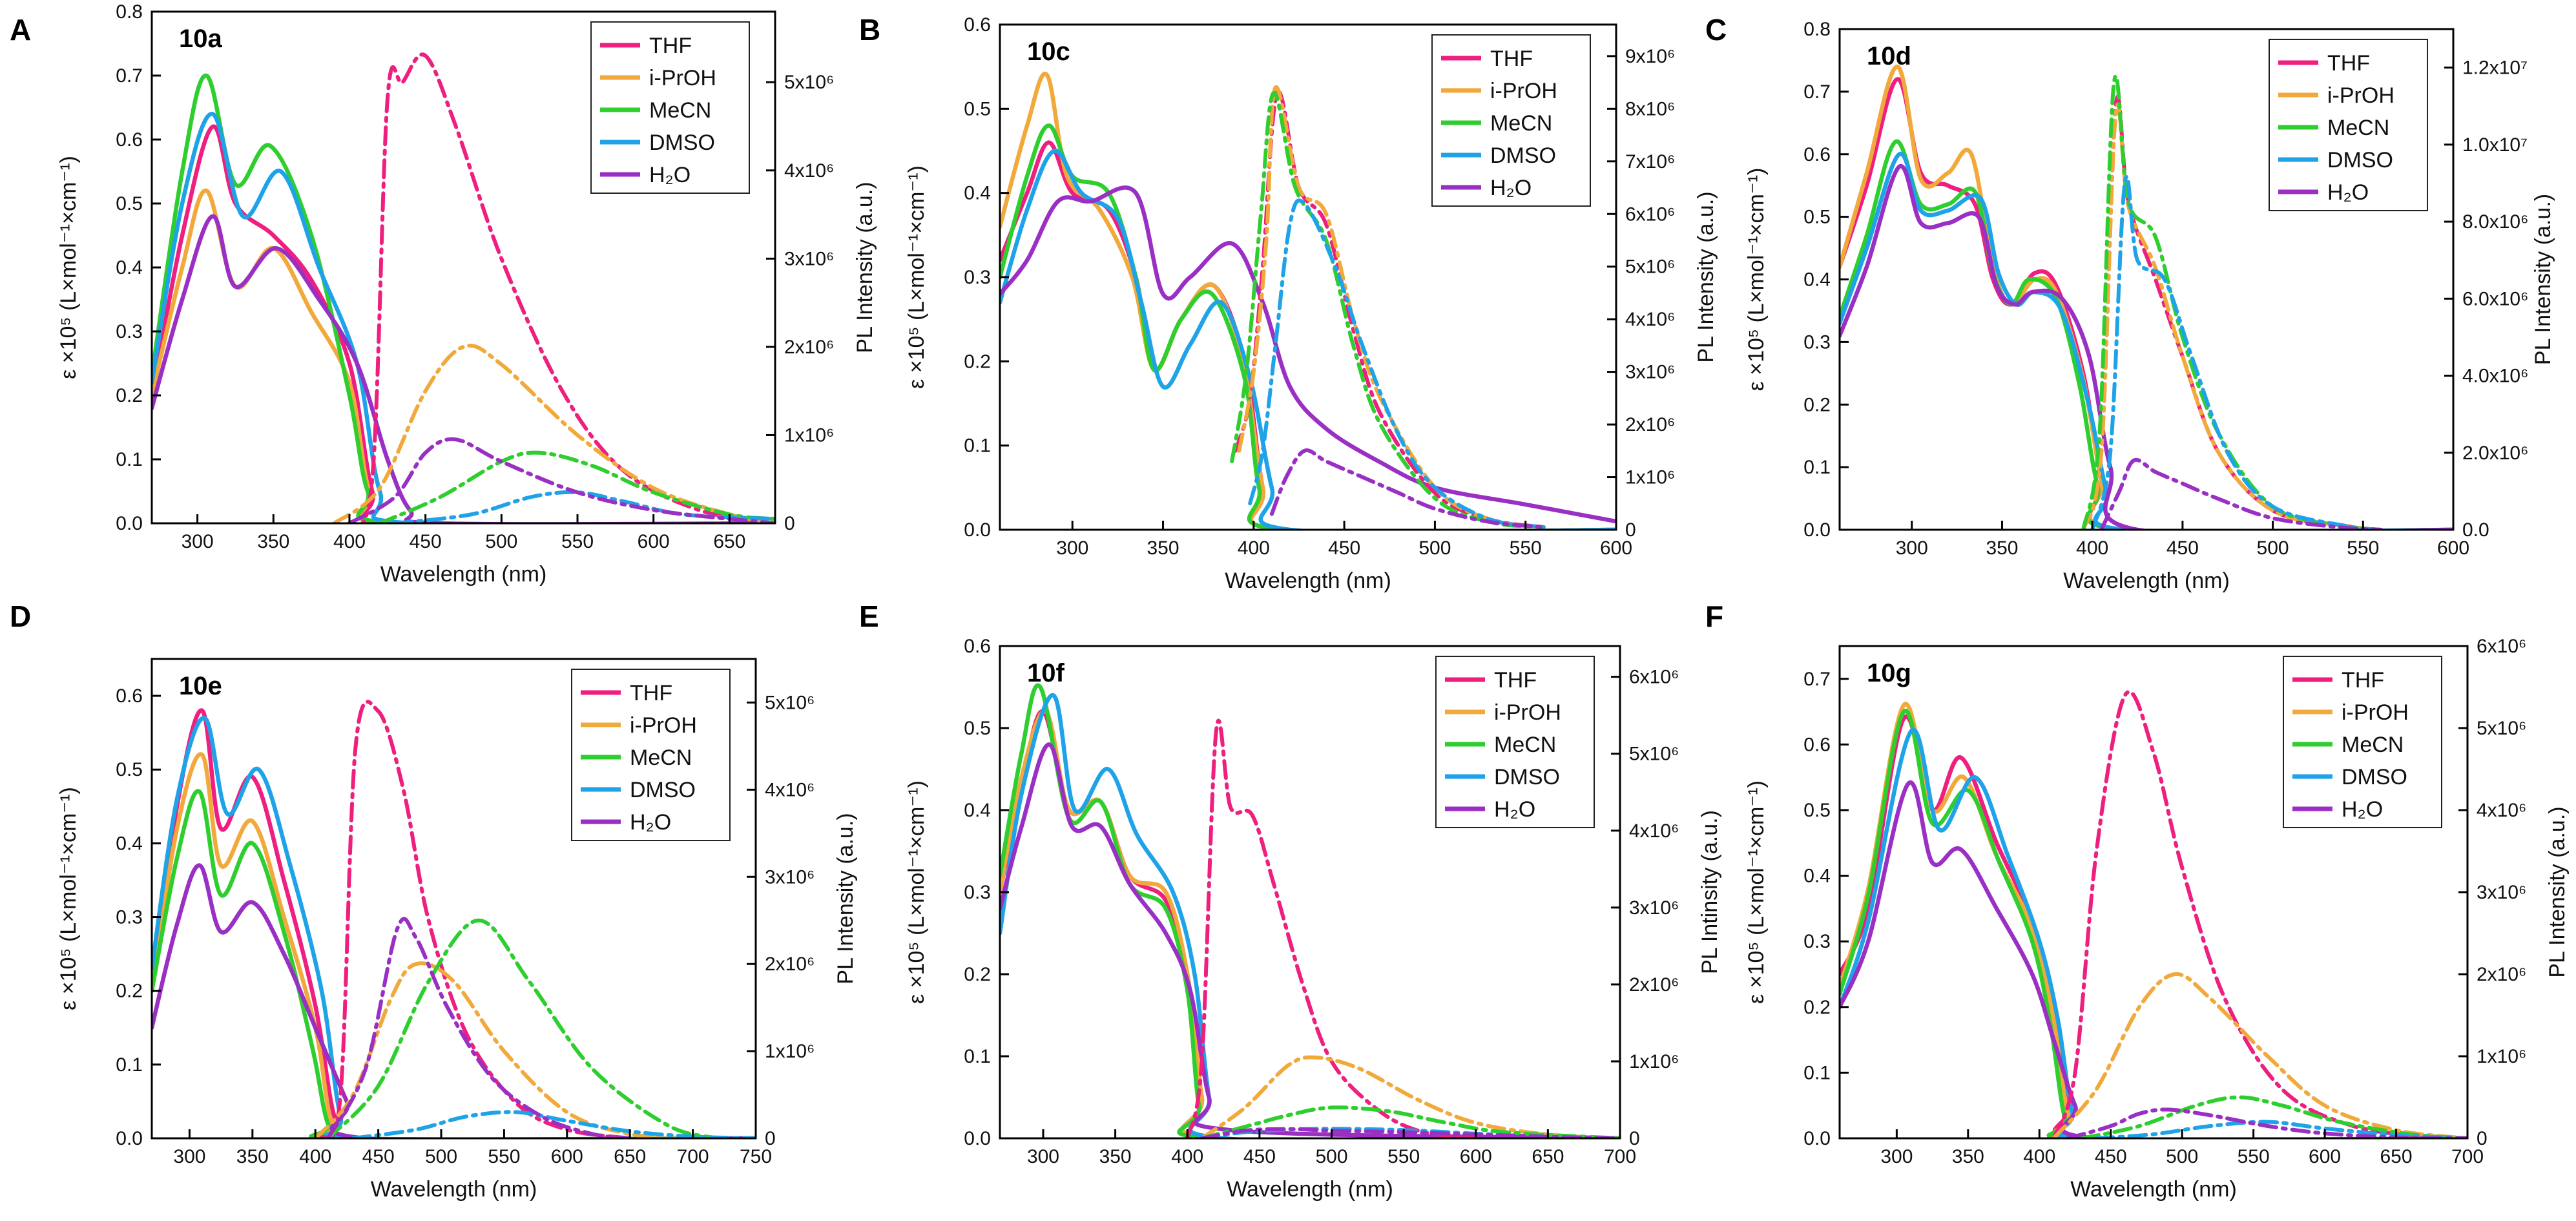 This screenshot has height=1221, width=2576. I want to click on y2-tick-label: 1.0x10⁷, so click(2495, 145).